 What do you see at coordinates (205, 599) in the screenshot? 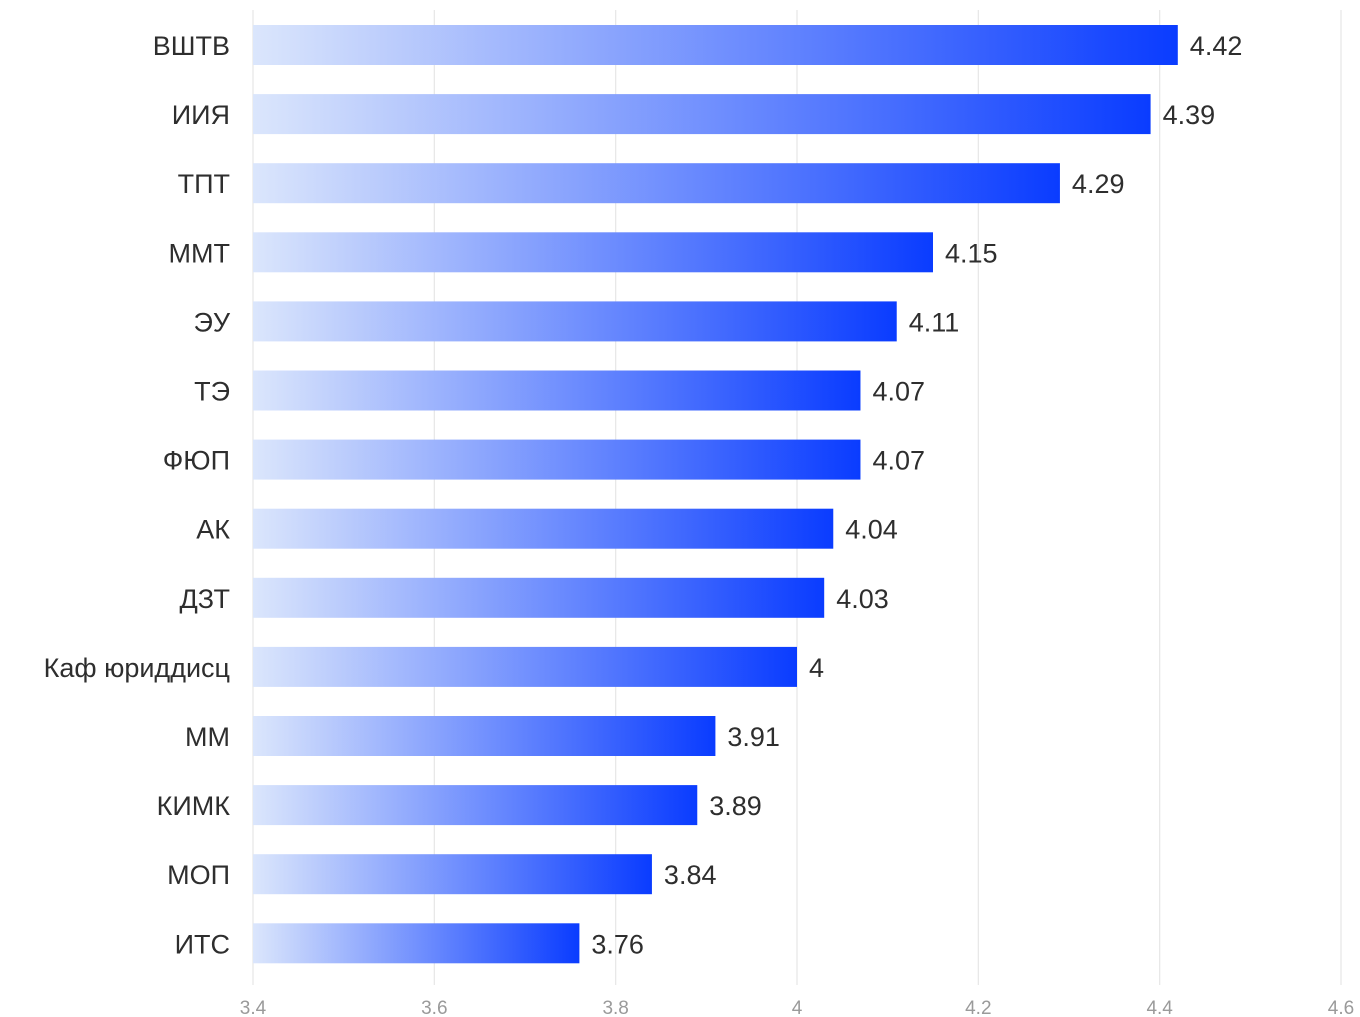
I see `category-label: ДЗТ` at bounding box center [205, 599].